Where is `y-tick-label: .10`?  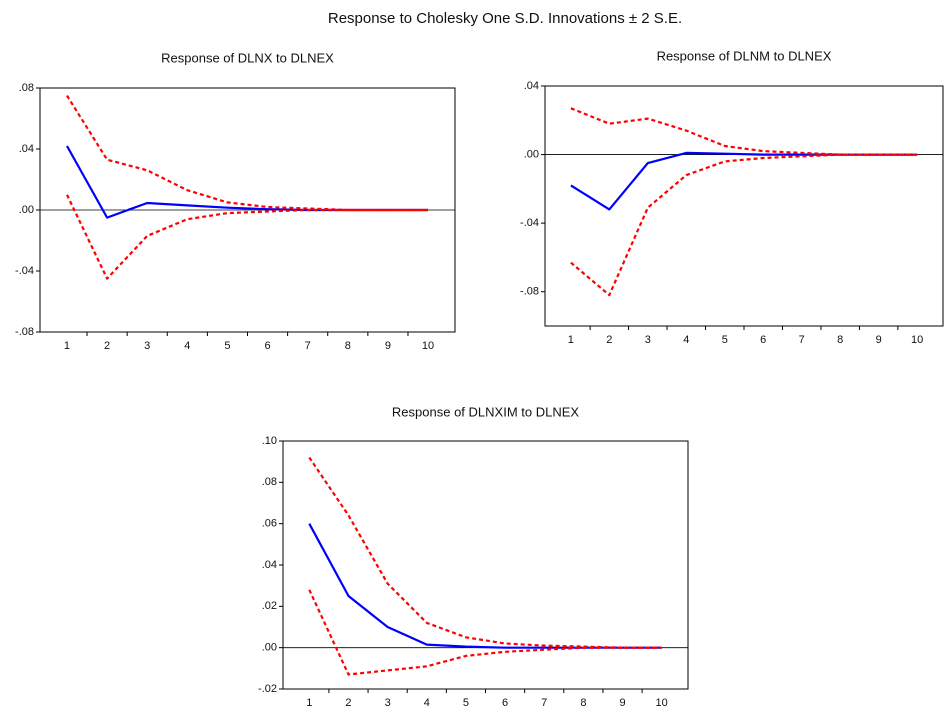 y-tick-label: .10 is located at coordinates (269, 441).